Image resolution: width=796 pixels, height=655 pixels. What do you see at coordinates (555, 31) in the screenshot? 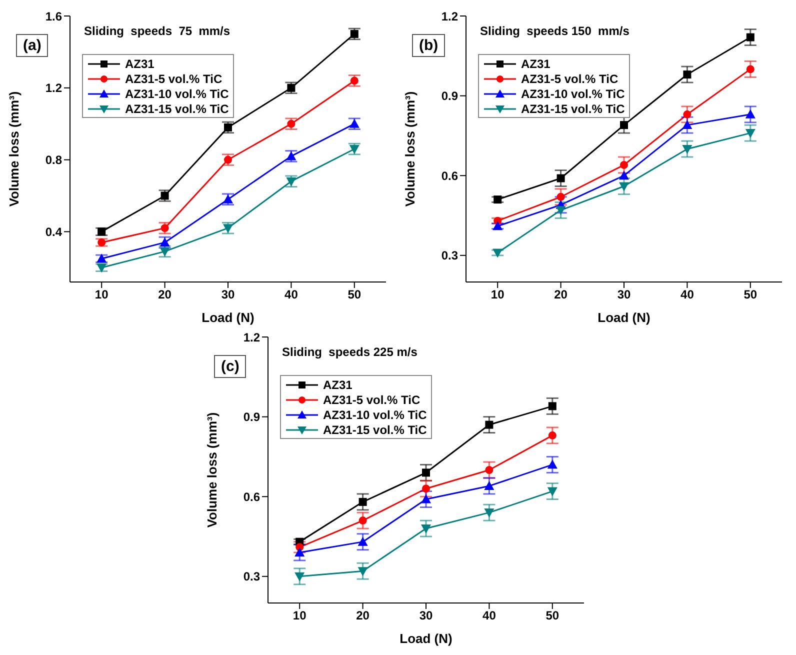
I see `text: Sliding speeds 150 mm/s` at bounding box center [555, 31].